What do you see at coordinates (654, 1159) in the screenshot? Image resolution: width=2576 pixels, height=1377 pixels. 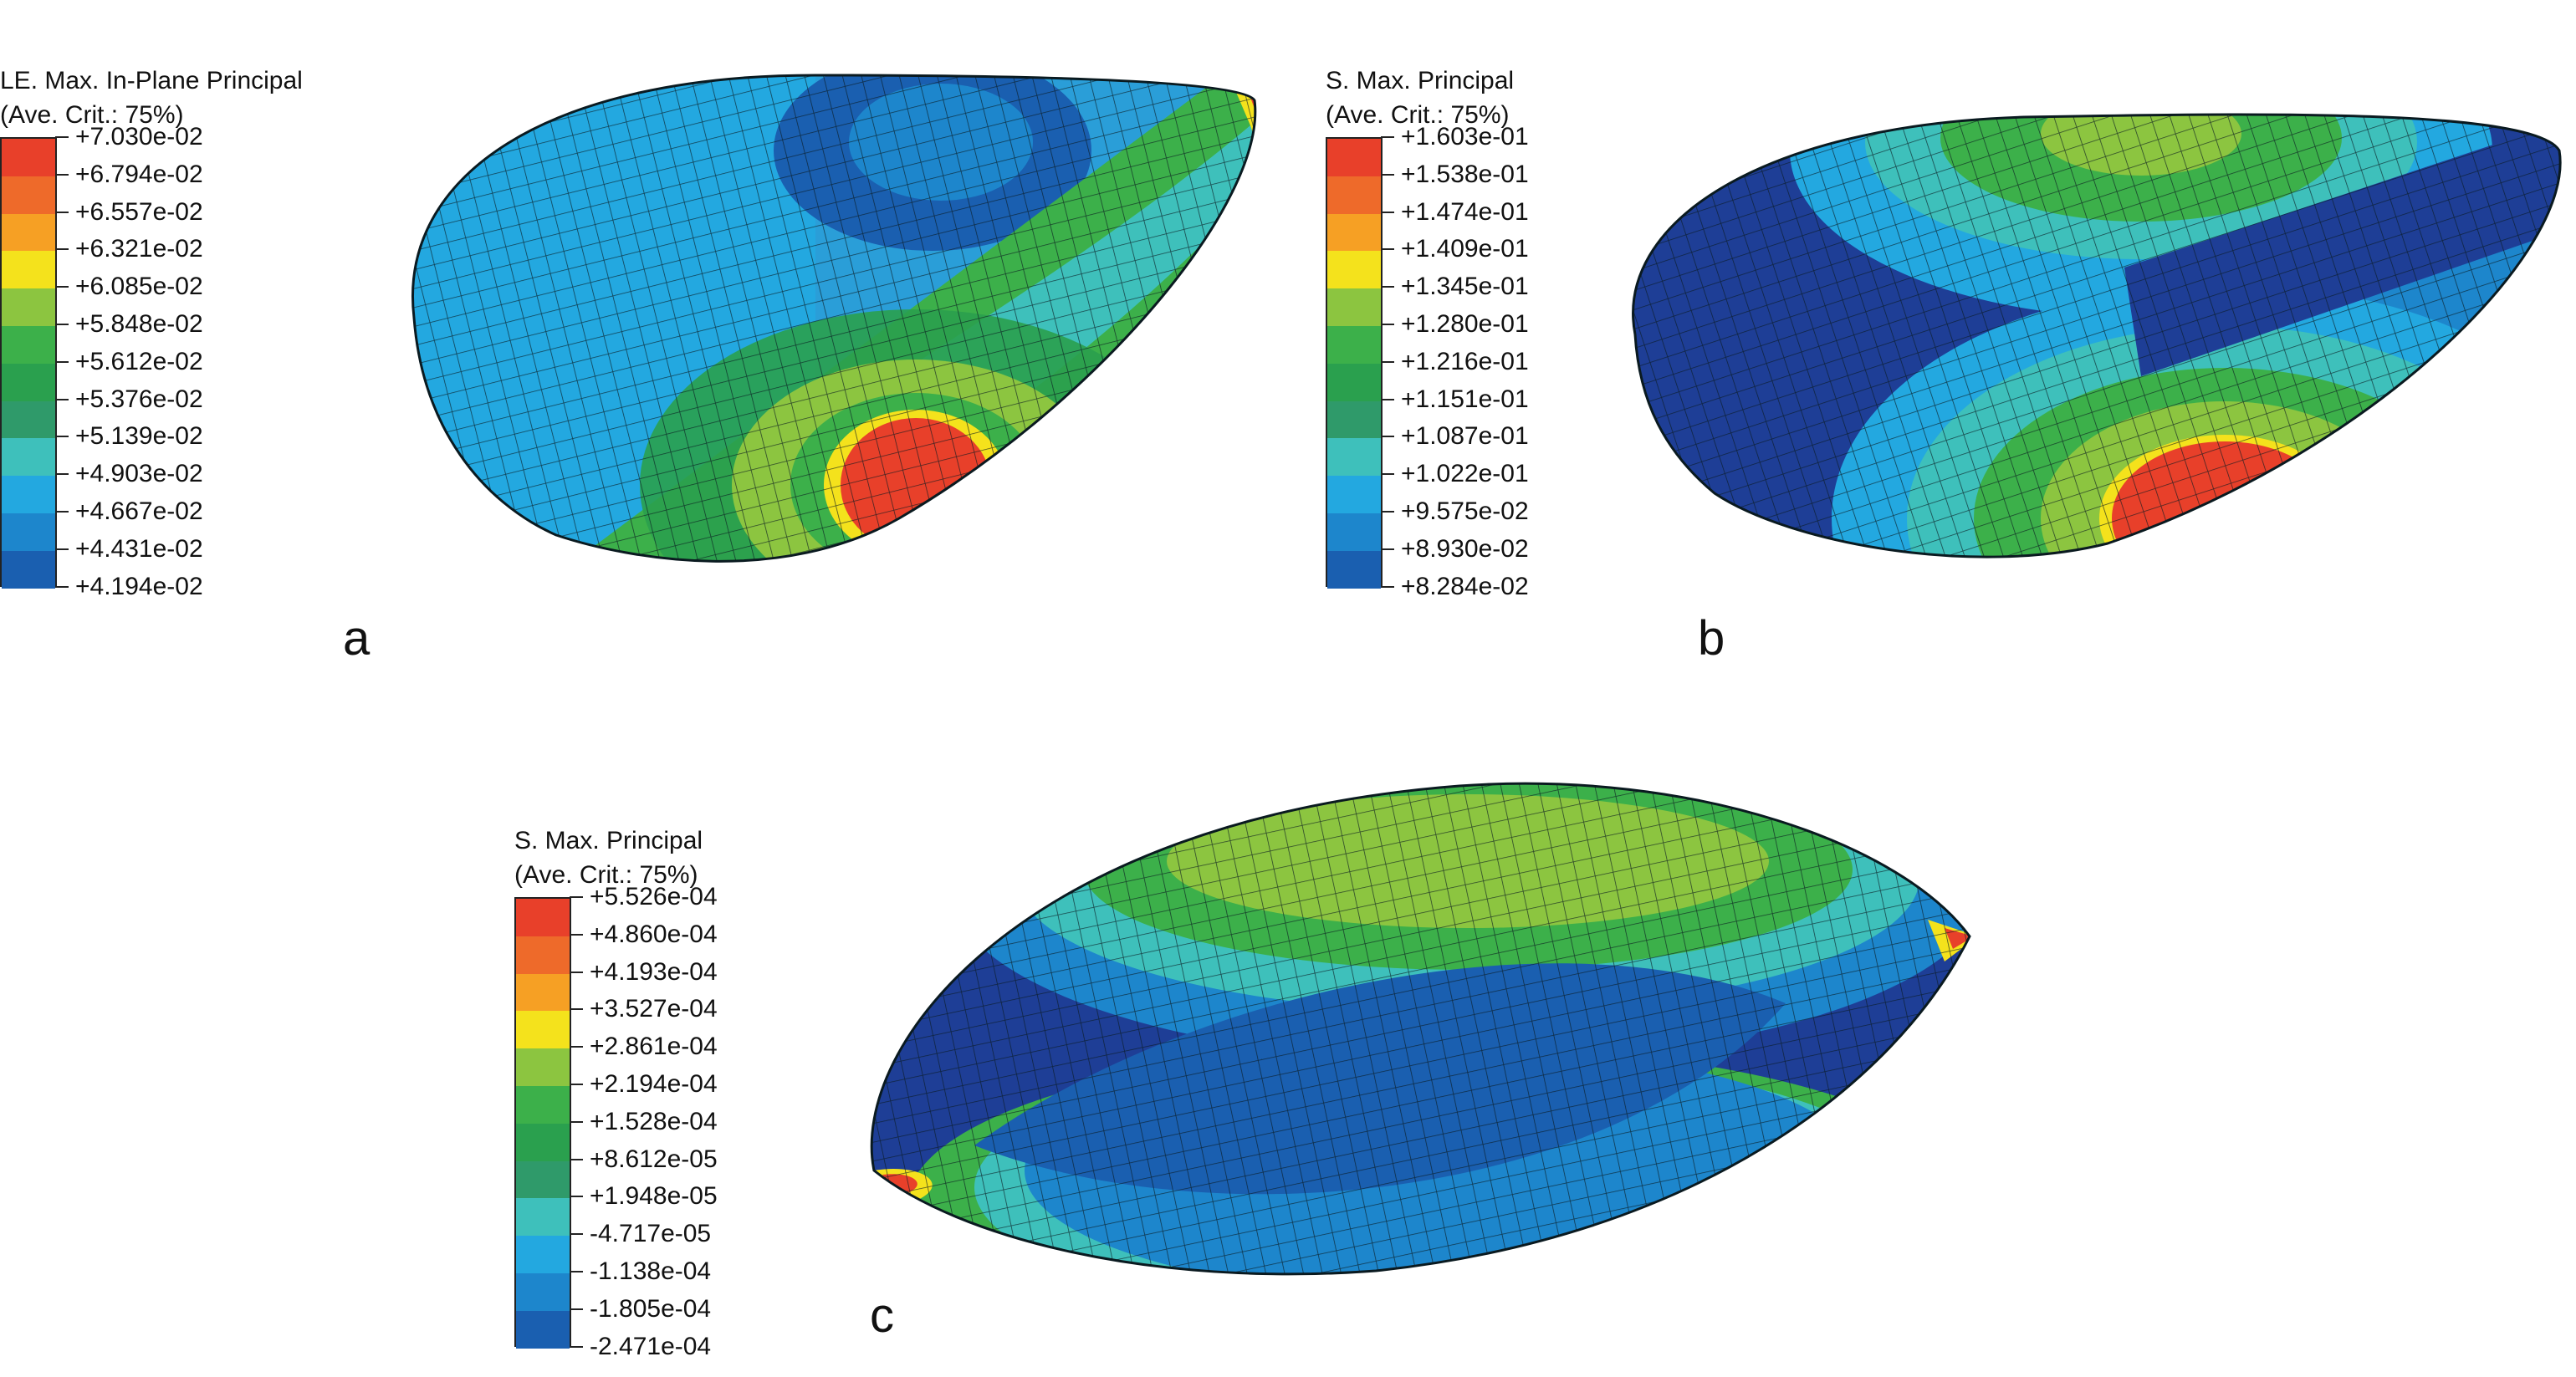 I see `legend-tick-label: +8.612e-05` at bounding box center [654, 1159].